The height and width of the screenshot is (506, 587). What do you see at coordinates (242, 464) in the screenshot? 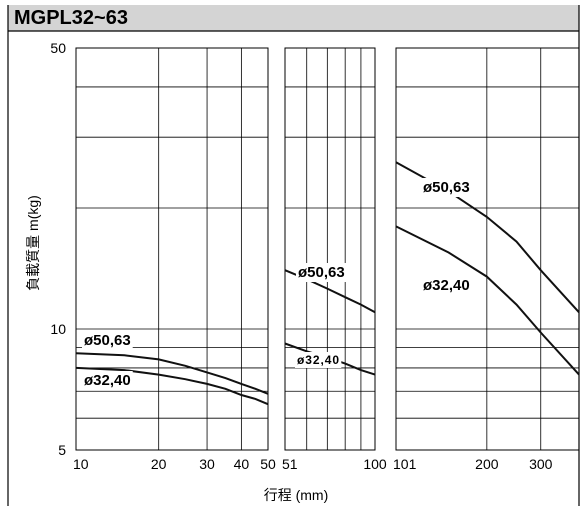
I see `x-tick-label: 40` at bounding box center [242, 464].